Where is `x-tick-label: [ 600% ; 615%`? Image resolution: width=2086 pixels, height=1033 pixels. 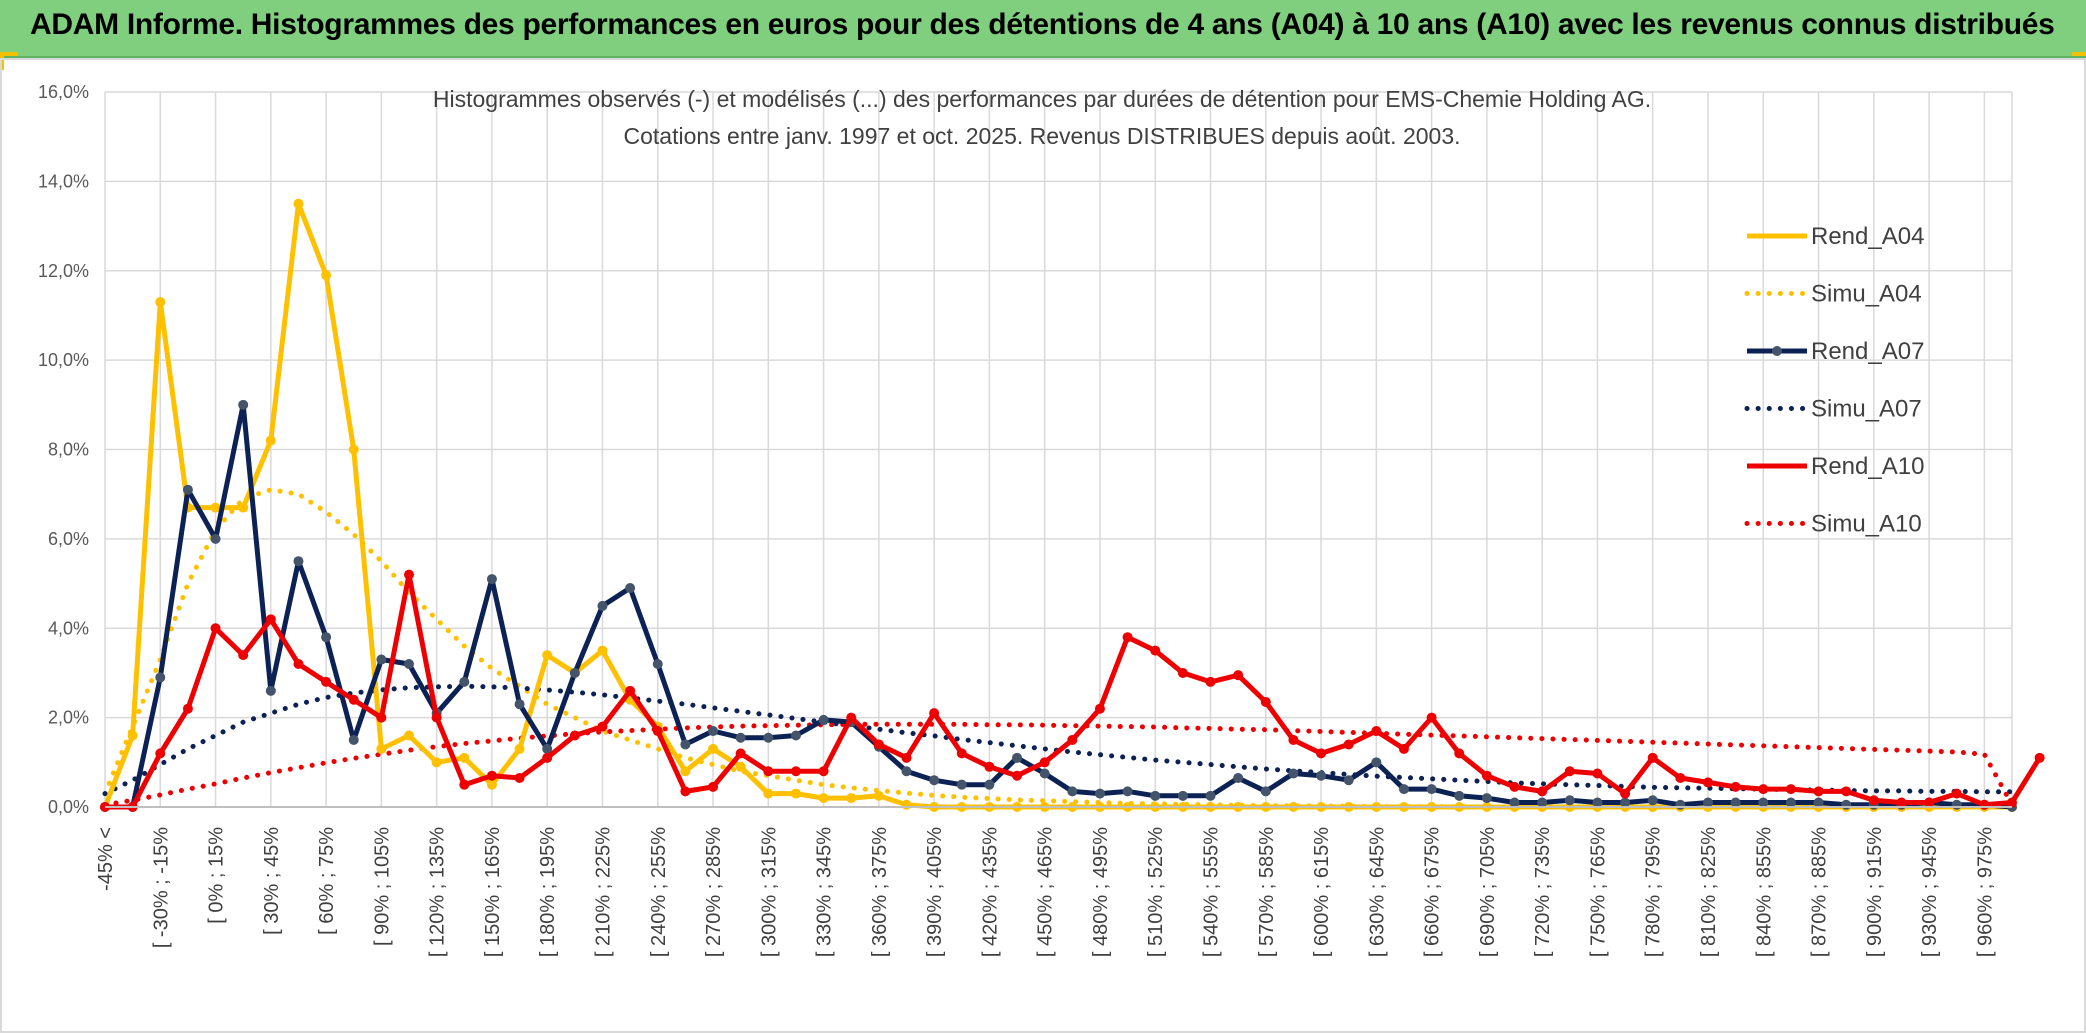
x-tick-label: [ 600% ; 615% is located at coordinates (1322, 892).